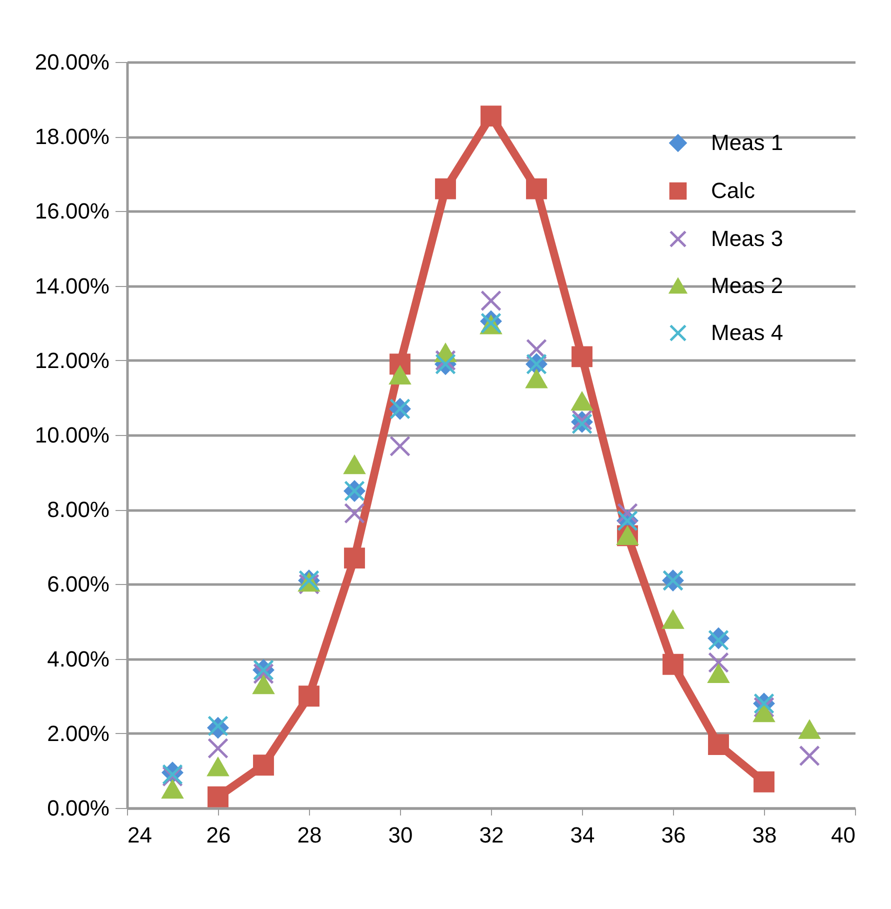 This screenshot has width=891, height=909. What do you see at coordinates (747, 332) in the screenshot?
I see `legend-label: Meas 4` at bounding box center [747, 332].